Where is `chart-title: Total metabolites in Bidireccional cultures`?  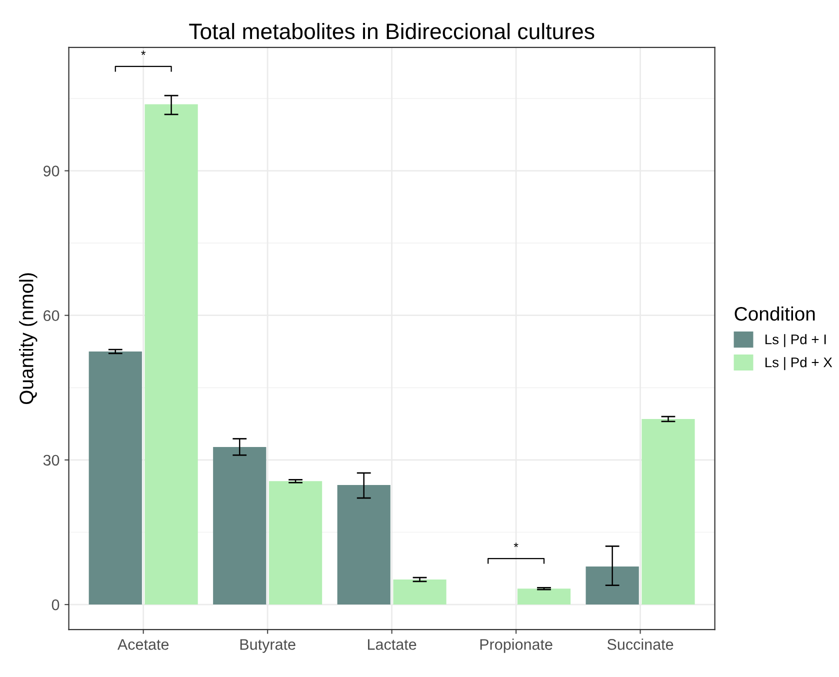 chart-title: Total metabolites in Bidireccional cultures is located at coordinates (391, 31).